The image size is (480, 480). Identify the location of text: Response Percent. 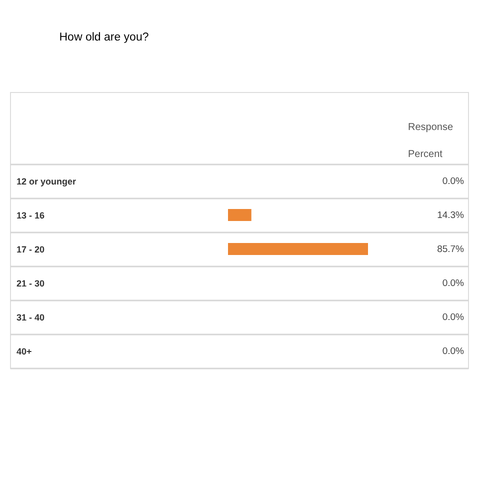
(431, 141).